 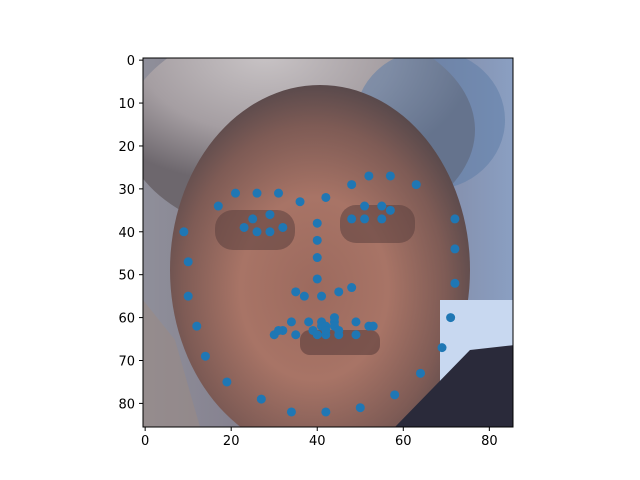 I want to click on x-tick-label: 20, so click(x=231, y=441).